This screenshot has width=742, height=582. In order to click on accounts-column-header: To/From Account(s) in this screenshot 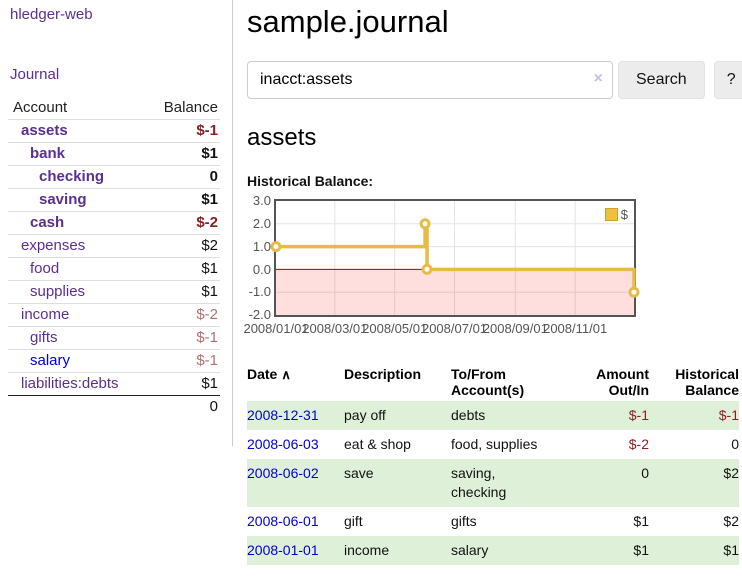, I will do `click(488, 382)`.